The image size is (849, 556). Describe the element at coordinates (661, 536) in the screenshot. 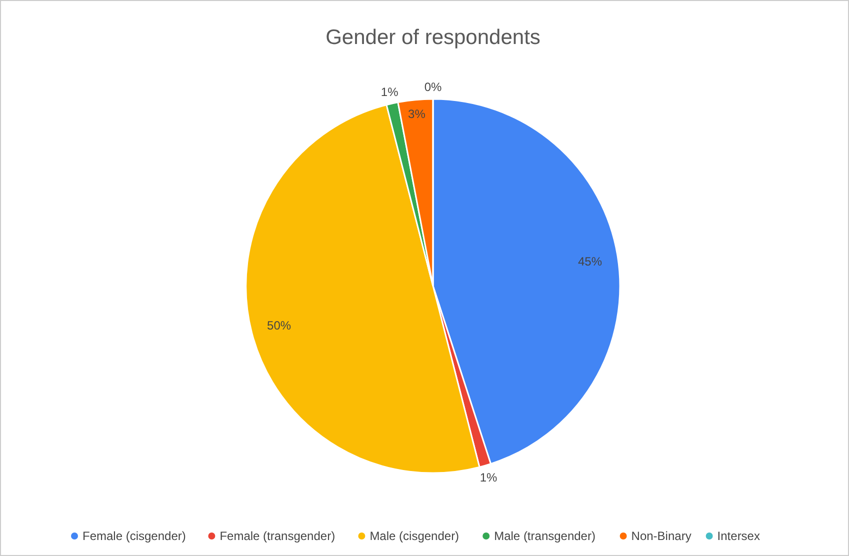

I see `legend-label: Non-Binary` at that location.